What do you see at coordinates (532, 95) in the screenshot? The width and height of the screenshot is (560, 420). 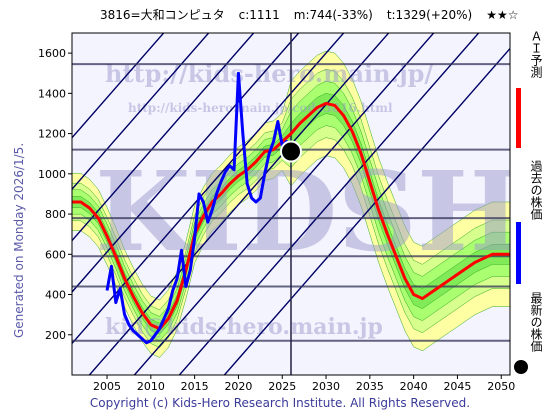 I see `legend-prediction: ＡＩ予測` at bounding box center [532, 95].